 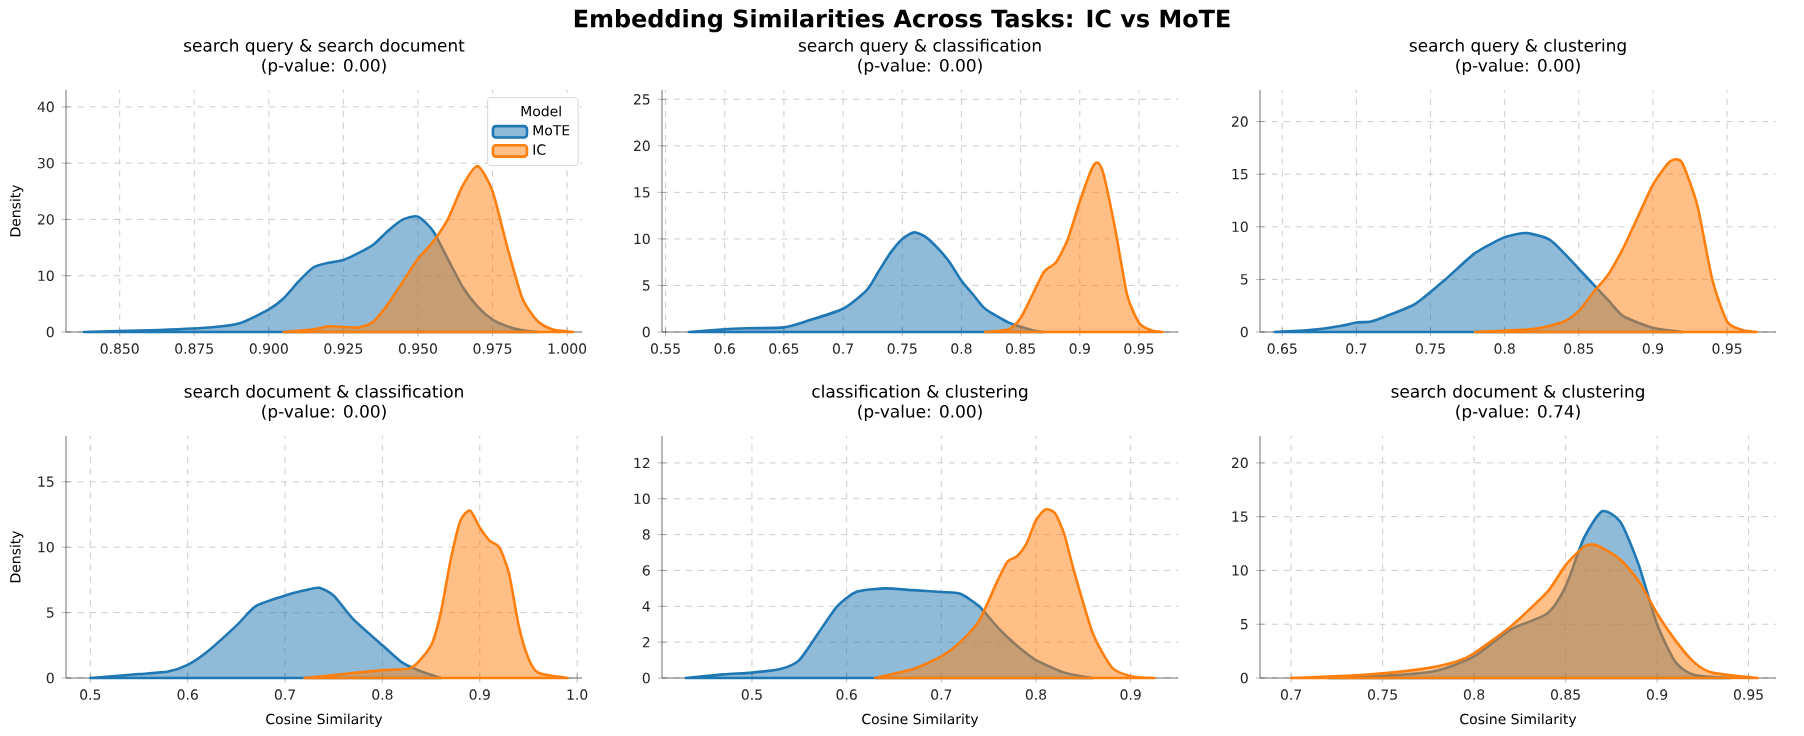 What do you see at coordinates (920, 393) in the screenshot?
I see `chart-title: classification & clustering` at bounding box center [920, 393].